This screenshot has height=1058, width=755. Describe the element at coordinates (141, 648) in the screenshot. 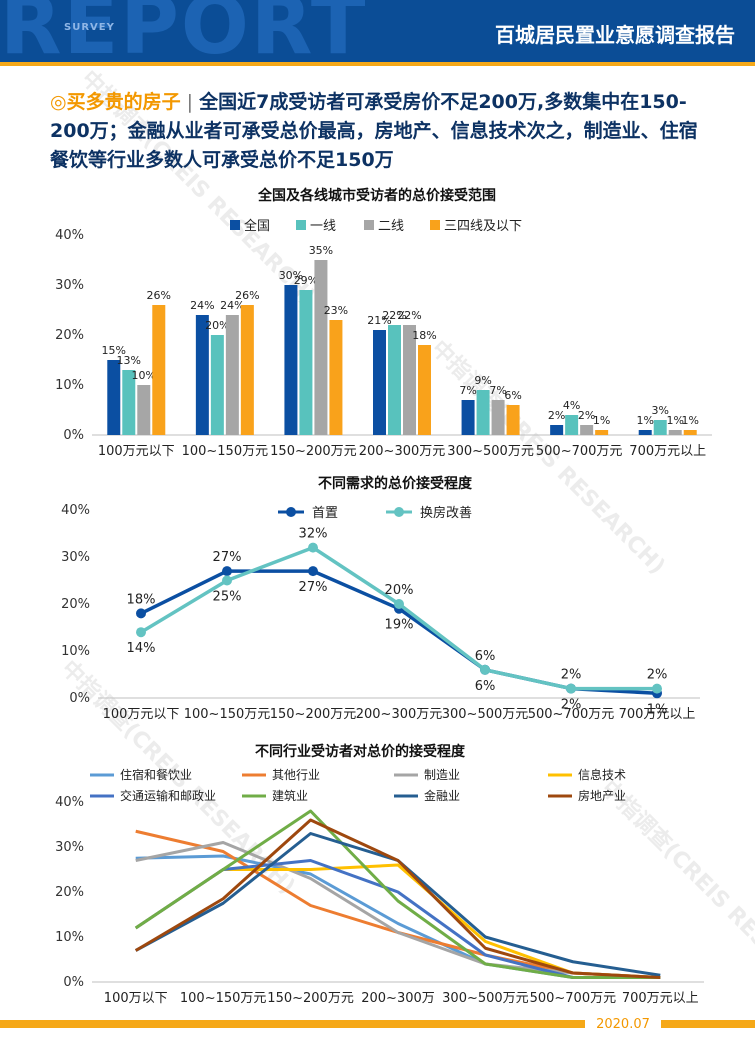

I see `data-label: 14%` at that location.